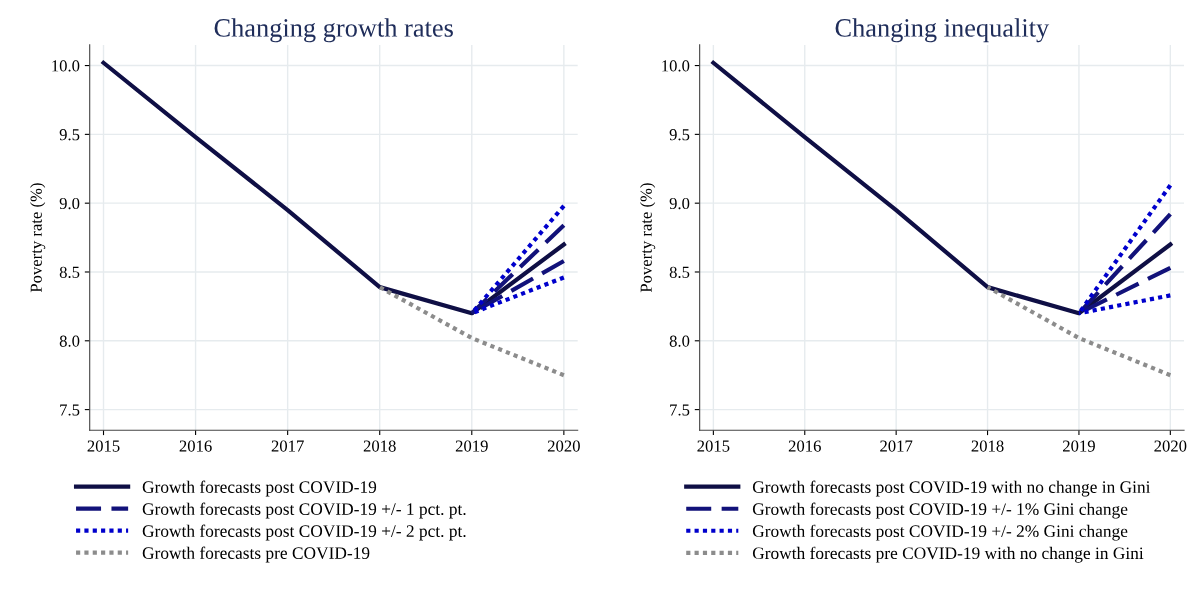 Image resolution: width=1196 pixels, height=591 pixels. What do you see at coordinates (333, 30) in the screenshot?
I see `chart-title: Changing growth rates` at bounding box center [333, 30].